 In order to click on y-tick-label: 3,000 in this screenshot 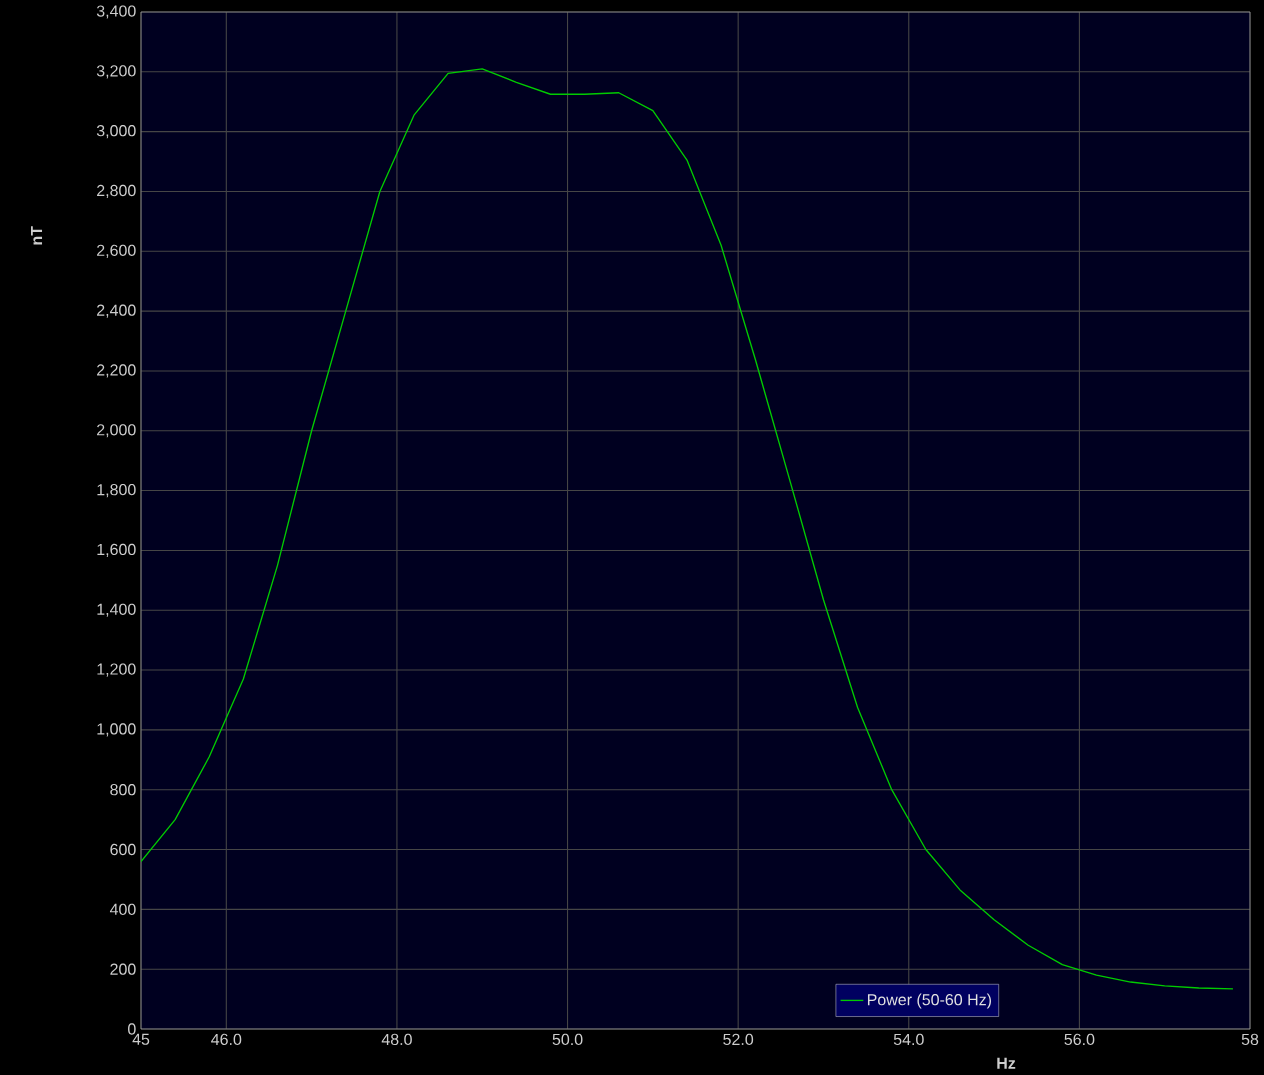, I will do `click(116, 132)`.